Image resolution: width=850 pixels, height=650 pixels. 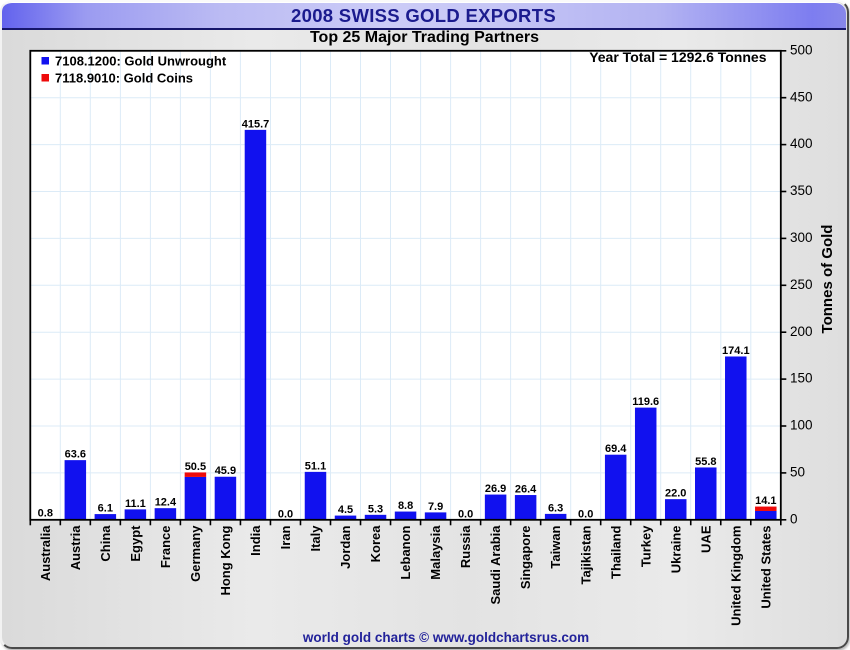 I want to click on svg-text: Ukraine, so click(x=675, y=550).